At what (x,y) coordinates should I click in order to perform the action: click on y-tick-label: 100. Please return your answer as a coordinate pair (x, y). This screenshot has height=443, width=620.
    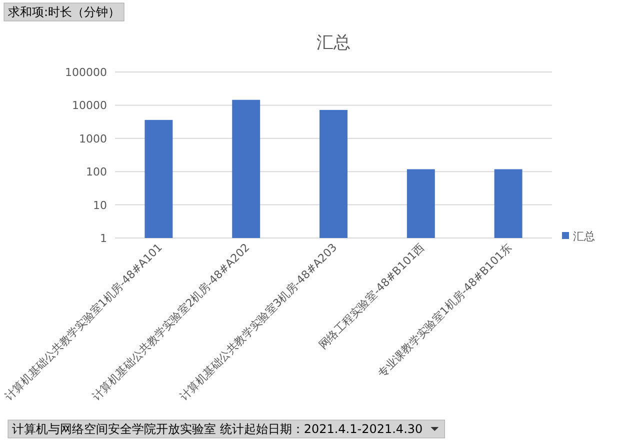
    Looking at the image, I should click on (96, 172).